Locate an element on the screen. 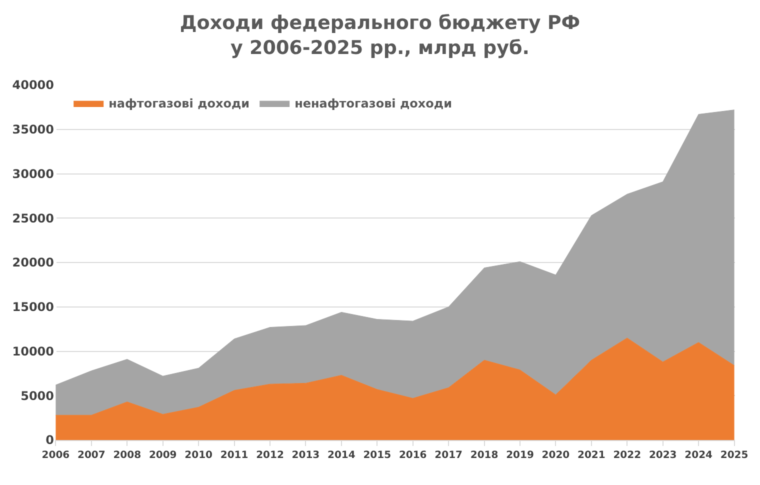  x-tick-label: 2017 is located at coordinates (448, 455).